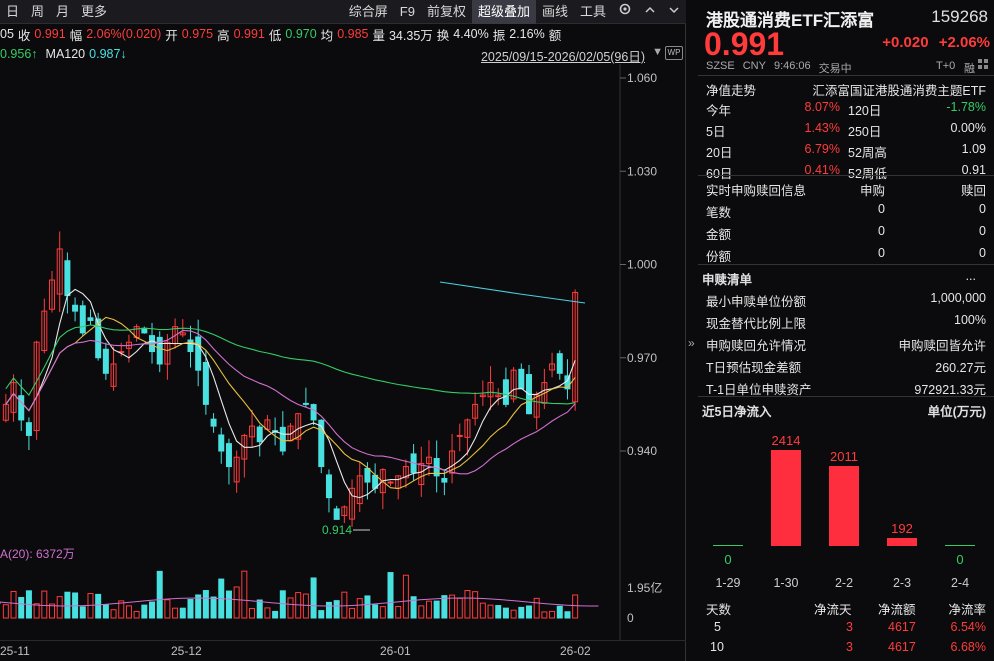  I want to click on netflow-title: 近5日净流入, so click(737, 412).